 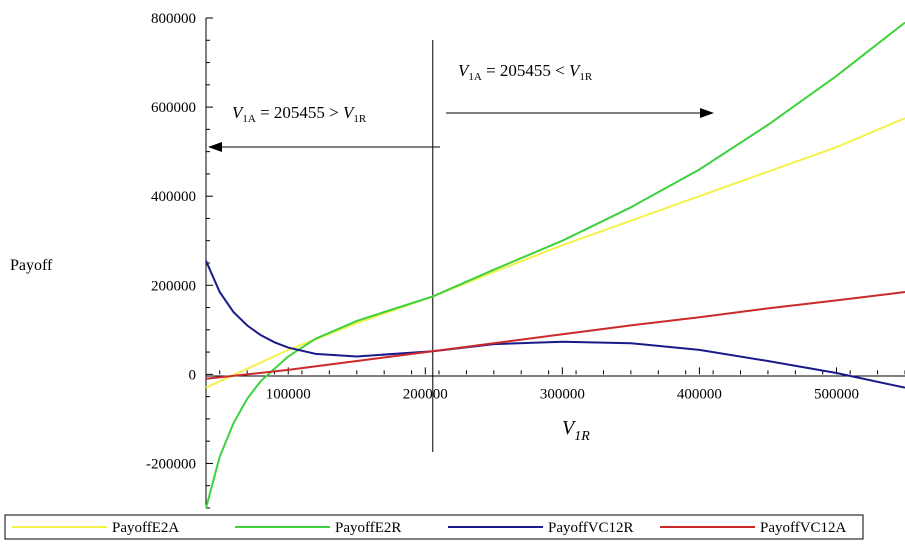 I want to click on annotation-left-eq: = 205455 >, so click(x=299, y=112).